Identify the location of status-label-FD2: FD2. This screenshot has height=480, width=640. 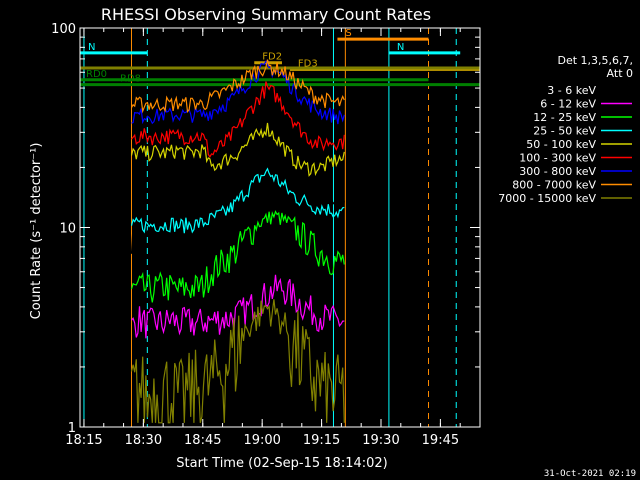
(272, 57).